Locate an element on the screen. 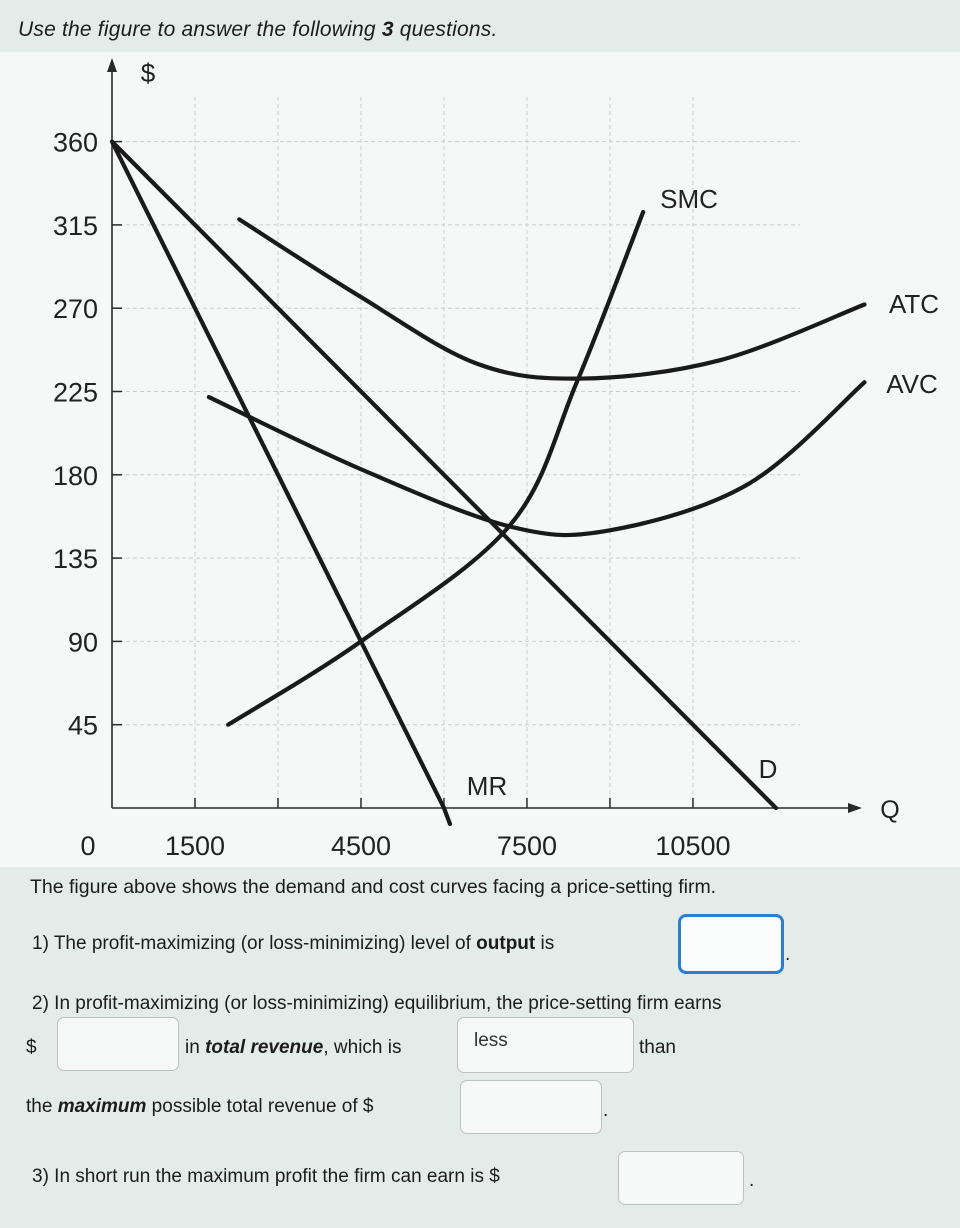  output-answer-input is located at coordinates (731, 944).